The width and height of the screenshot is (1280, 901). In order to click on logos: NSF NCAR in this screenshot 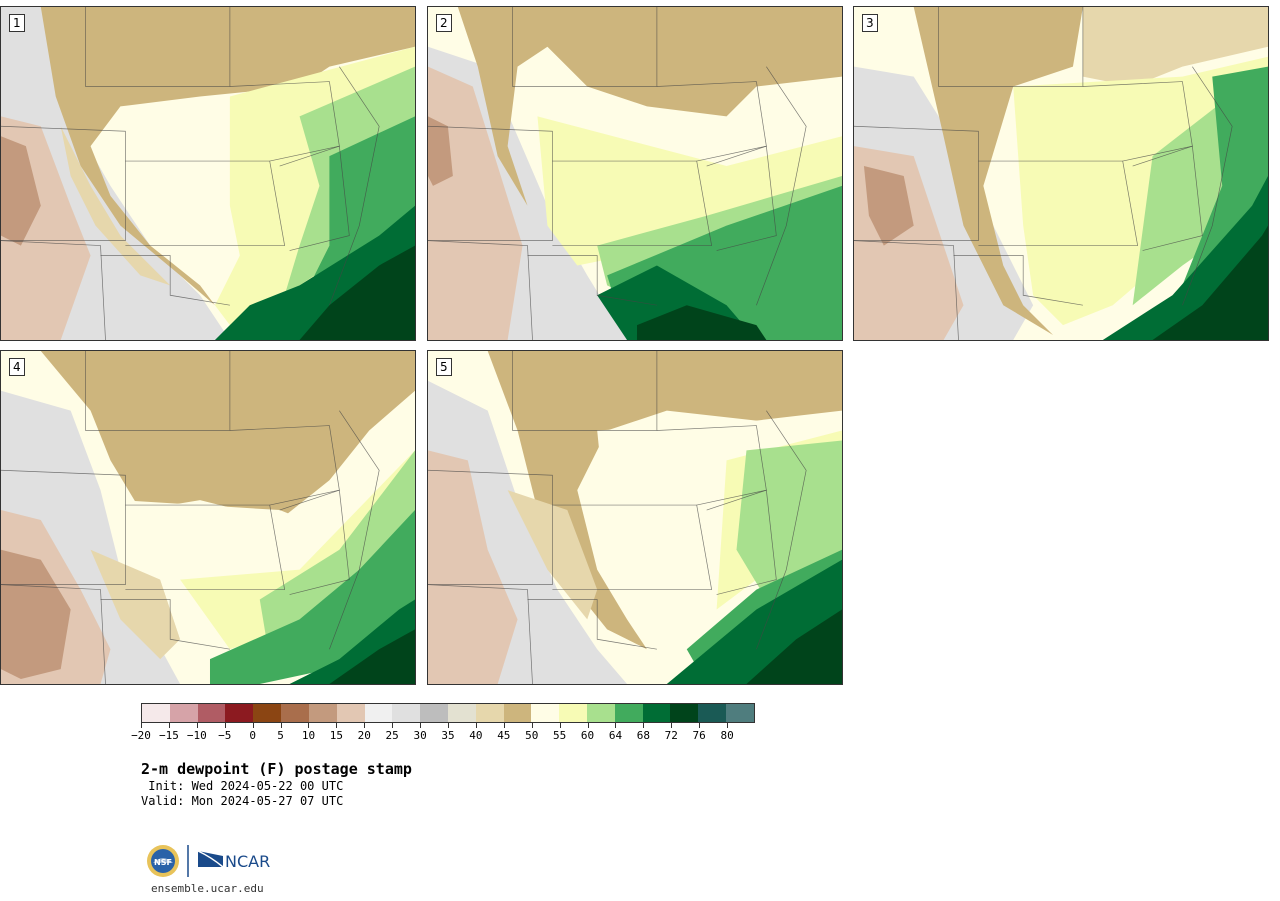, I will do `click(210, 861)`.